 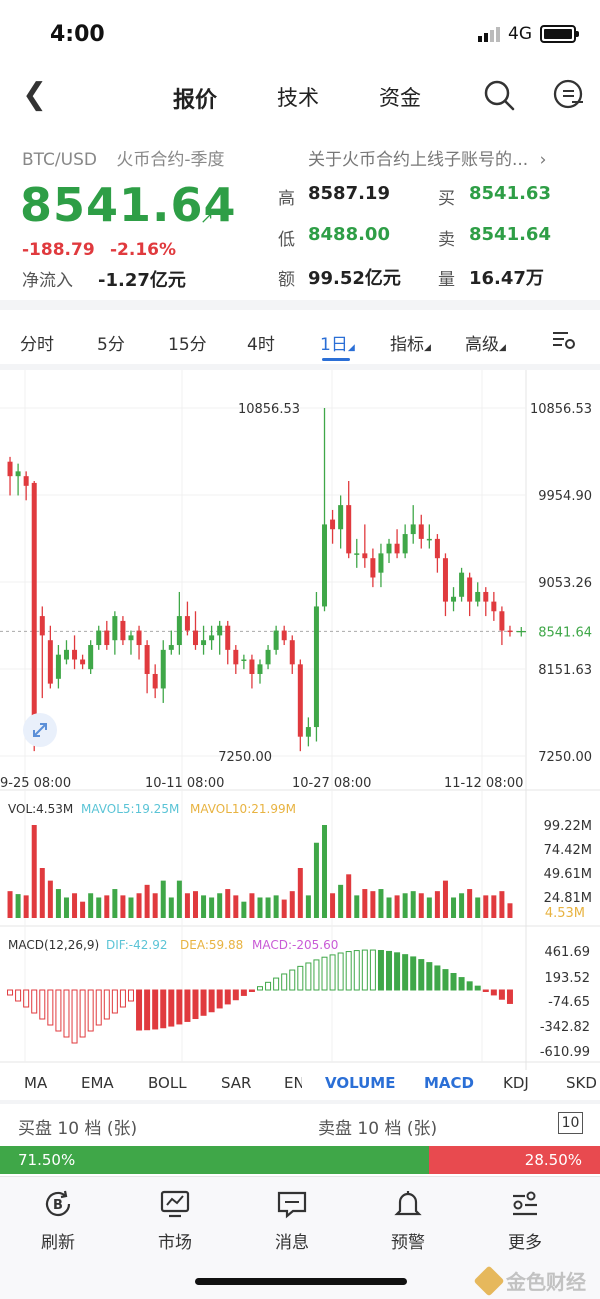 What do you see at coordinates (408, 1203) in the screenshot?
I see `bell-icon` at bounding box center [408, 1203].